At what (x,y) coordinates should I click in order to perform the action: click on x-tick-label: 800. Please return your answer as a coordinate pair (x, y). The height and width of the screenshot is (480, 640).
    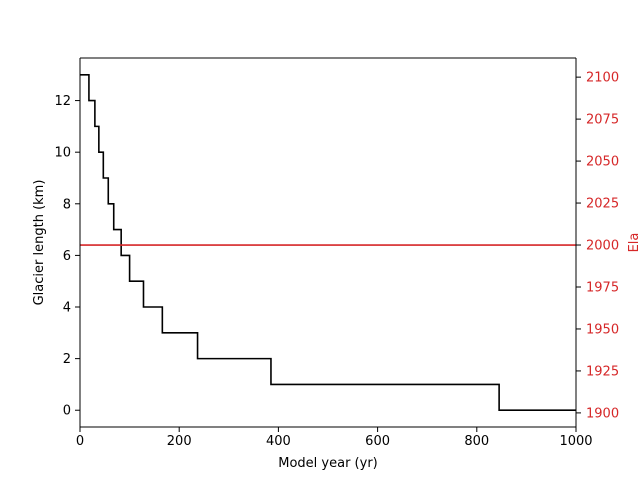
    Looking at the image, I should click on (476, 441).